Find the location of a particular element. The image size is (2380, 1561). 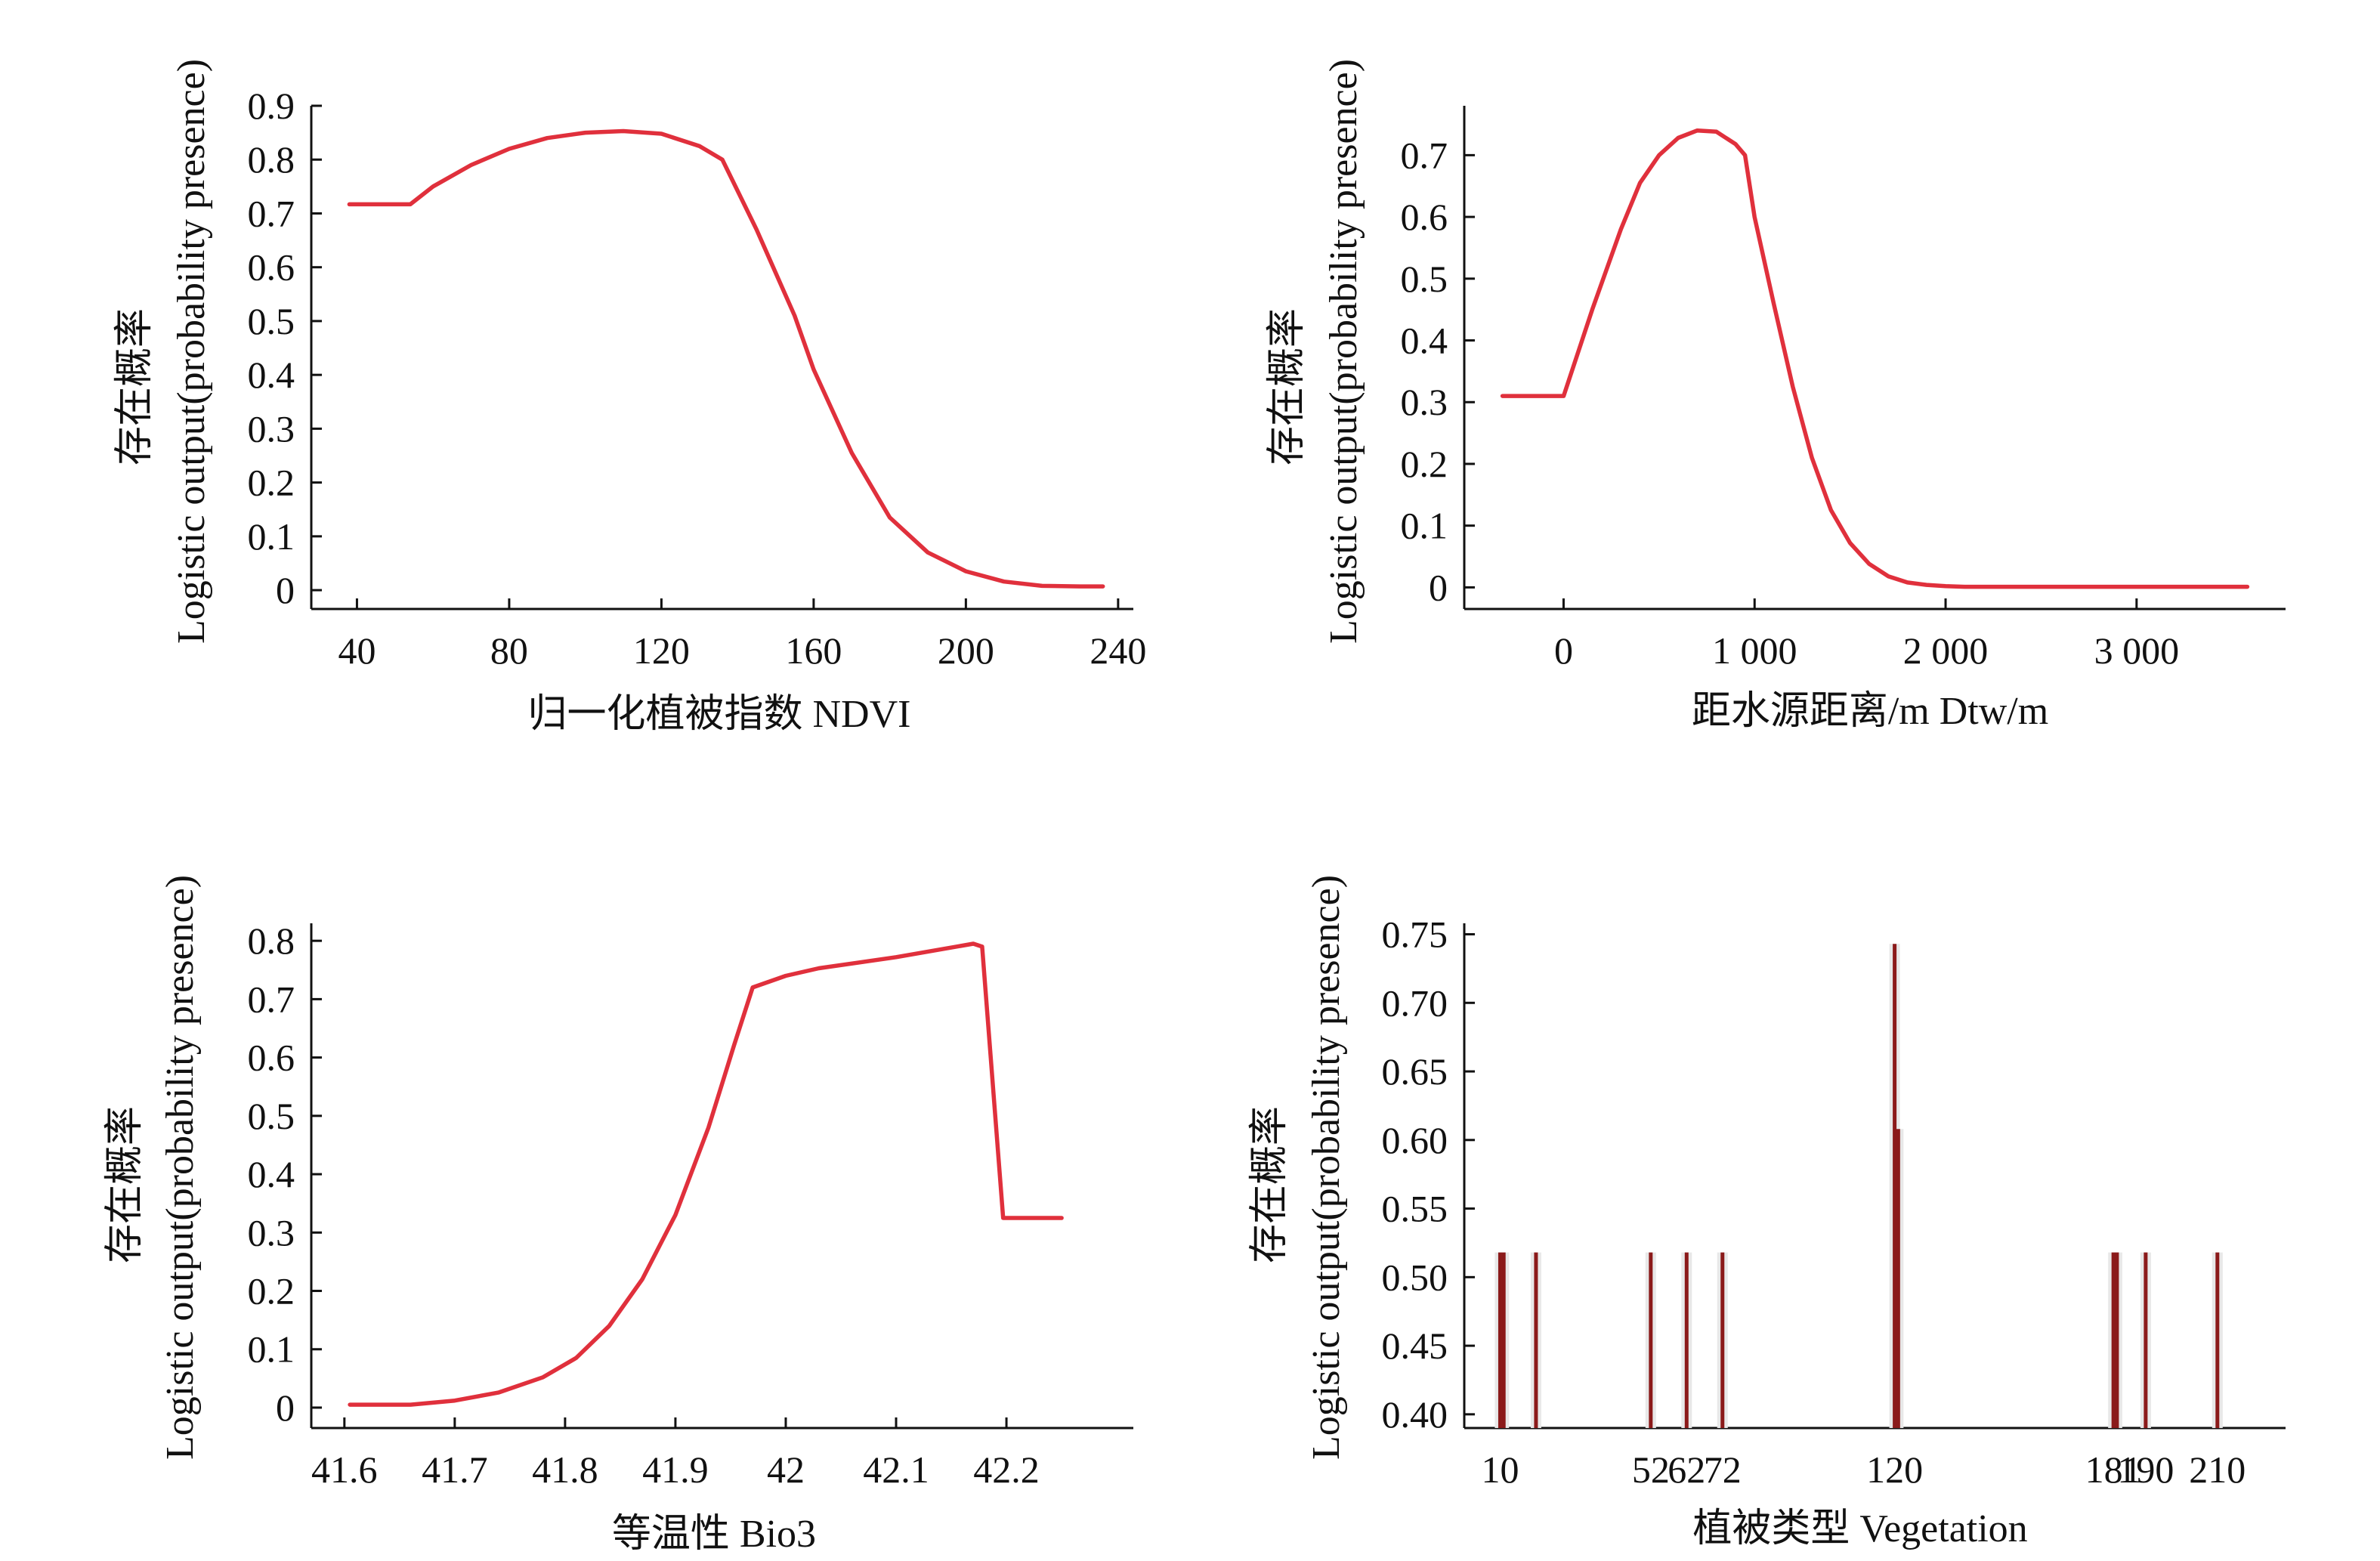

ndvi-x-tick-label: 160 is located at coordinates (813, 650).